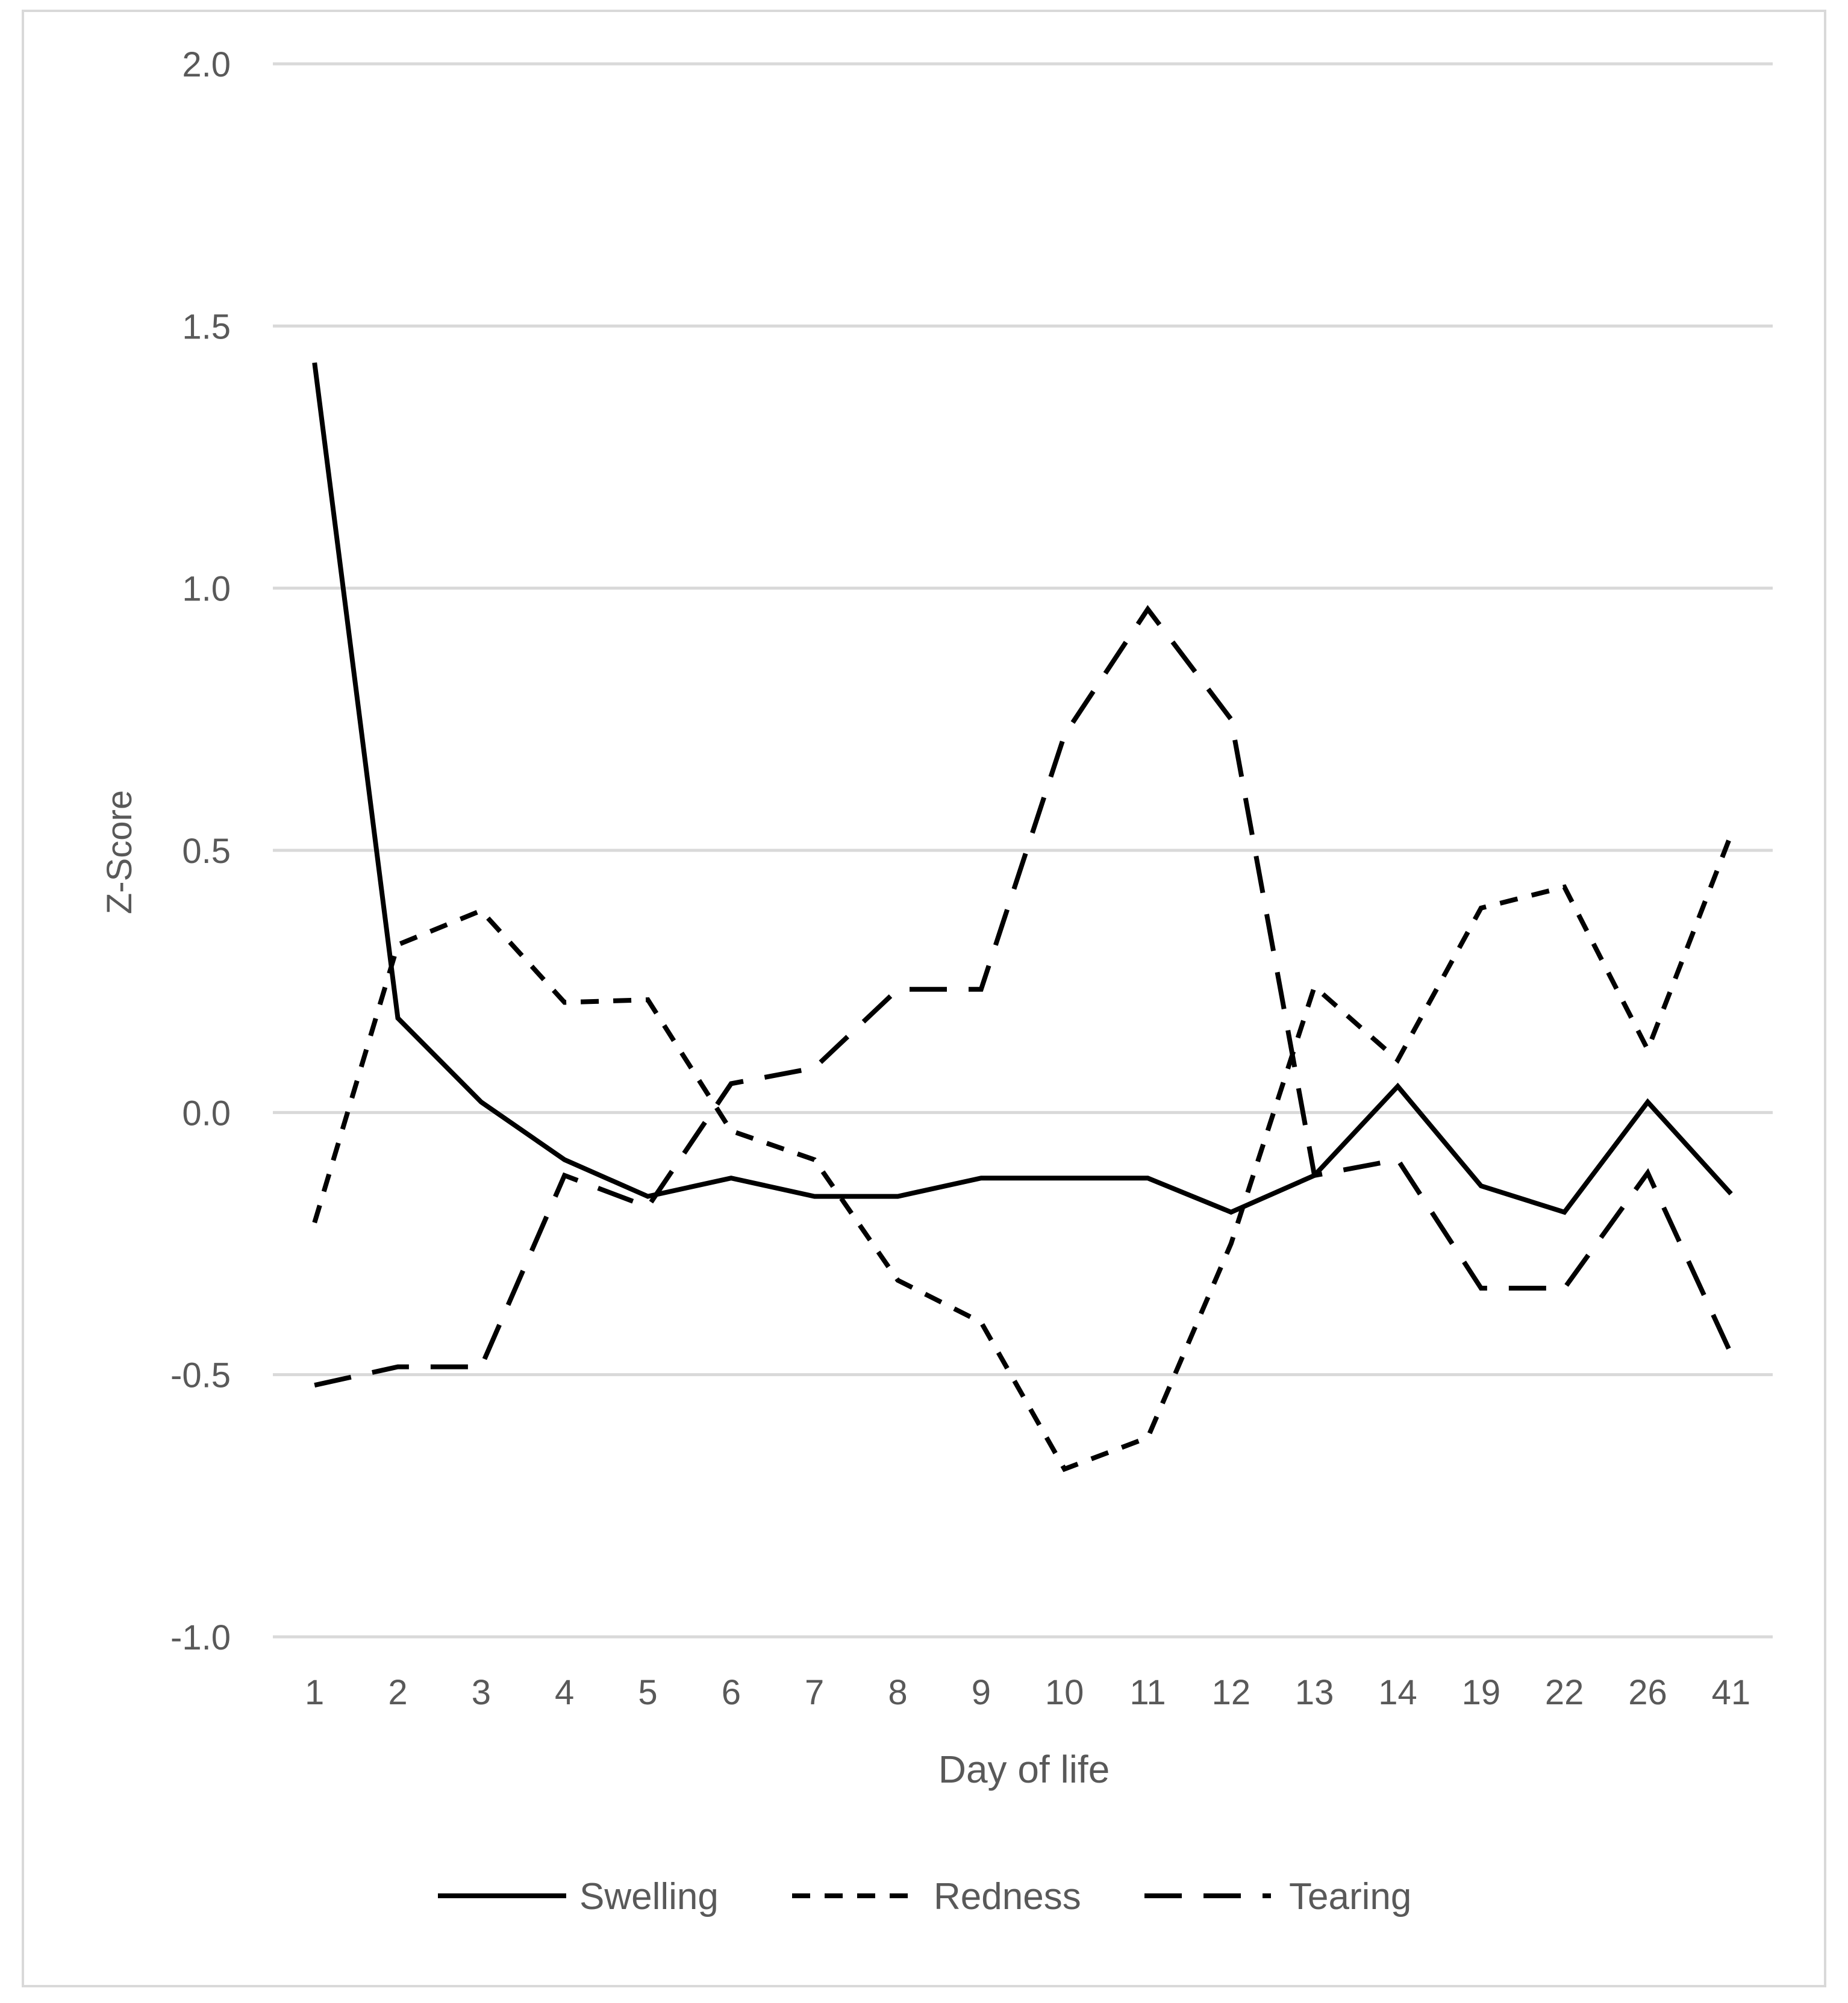 This screenshot has height=2003, width=1848. What do you see at coordinates (1647, 1693) in the screenshot?
I see `x-tick-label: 26` at bounding box center [1647, 1693].